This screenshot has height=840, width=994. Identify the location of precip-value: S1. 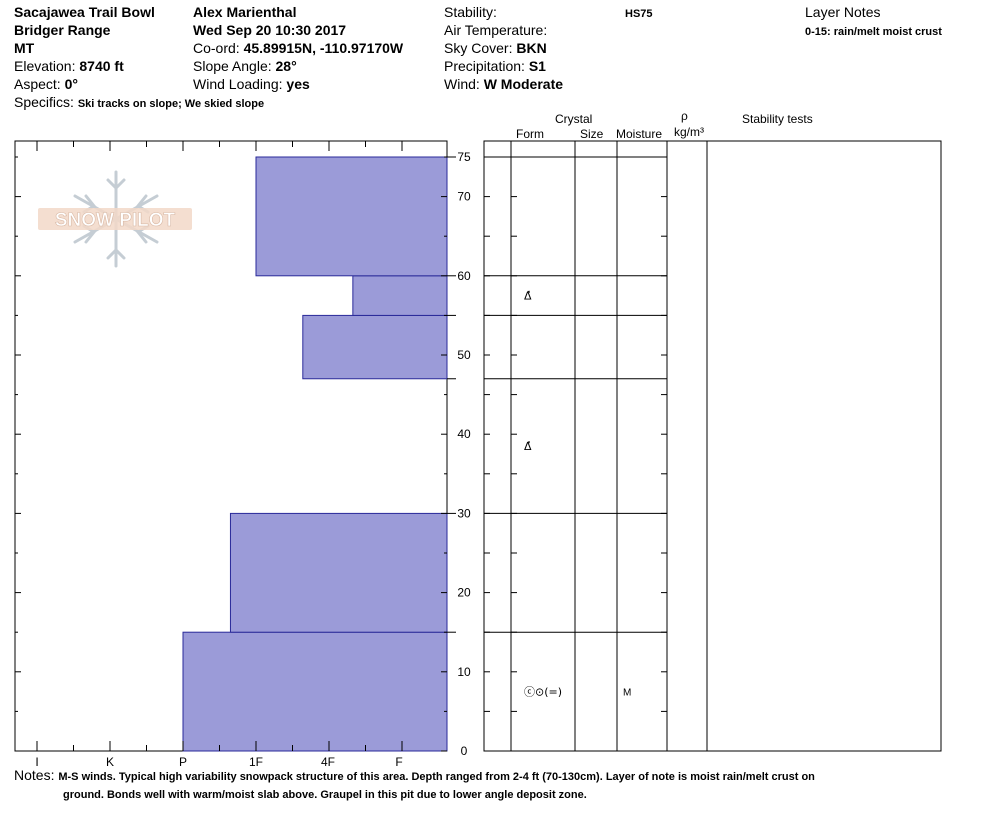
(537, 66).